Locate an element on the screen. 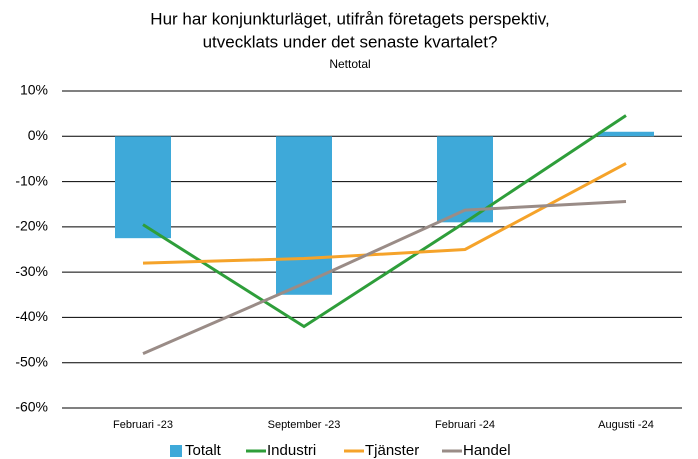 The height and width of the screenshot is (459, 698). legend-label: Industri is located at coordinates (291, 450).